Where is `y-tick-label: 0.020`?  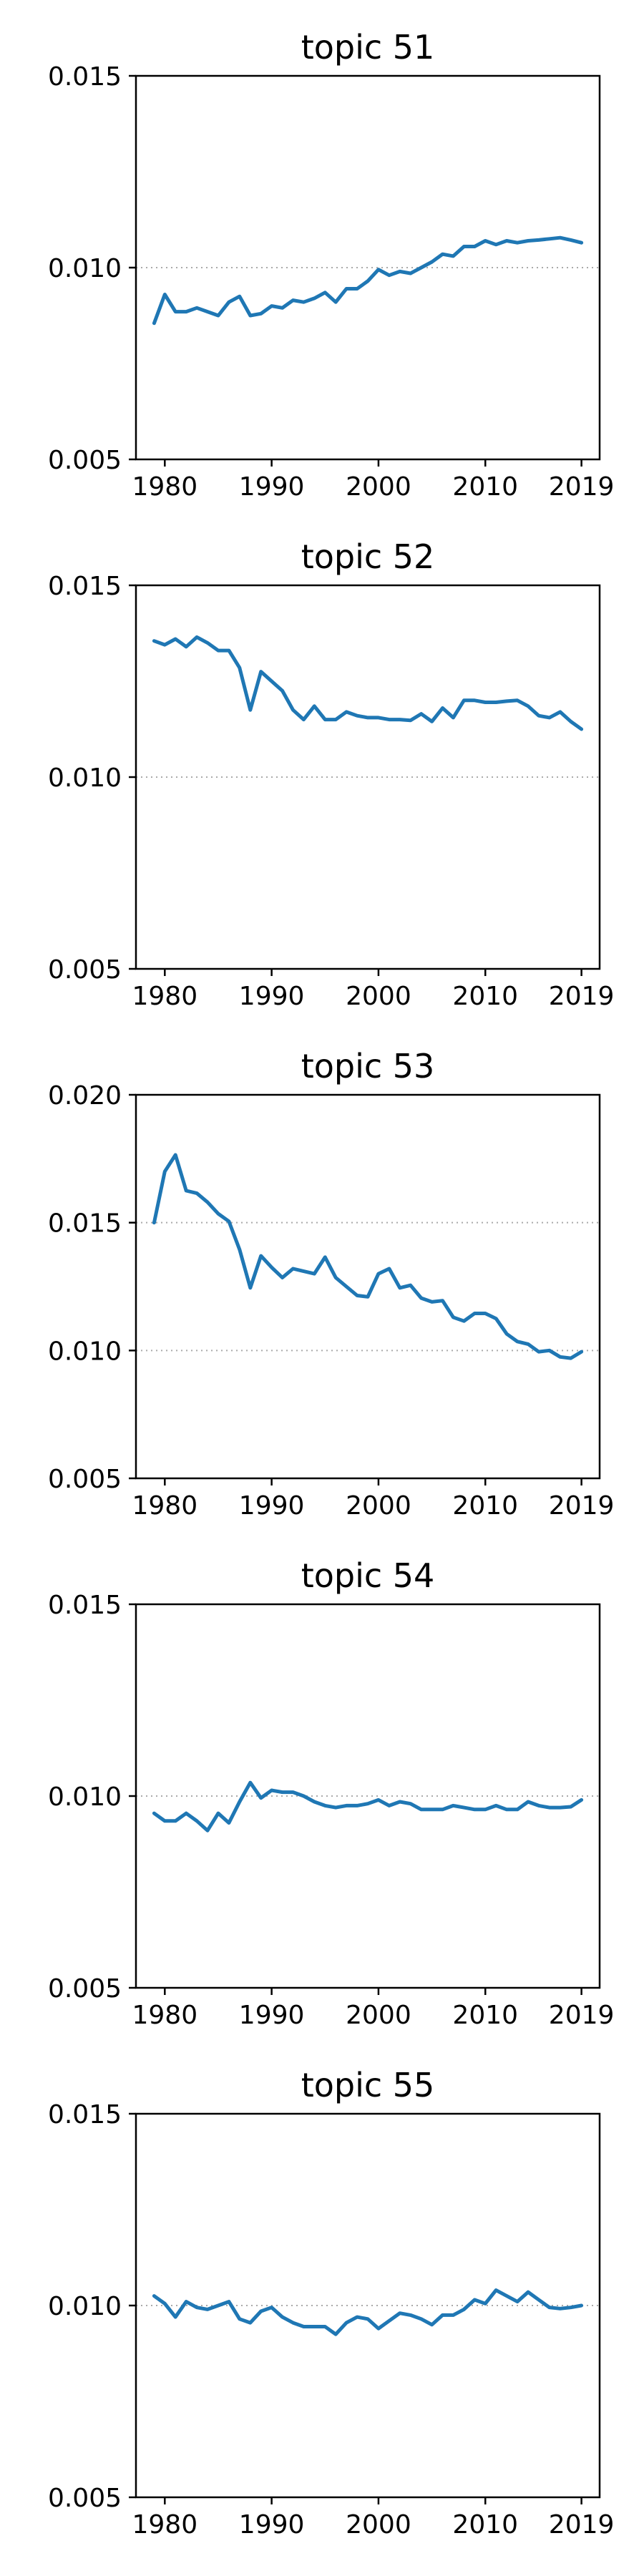
y-tick-label: 0.020 is located at coordinates (85, 1096).